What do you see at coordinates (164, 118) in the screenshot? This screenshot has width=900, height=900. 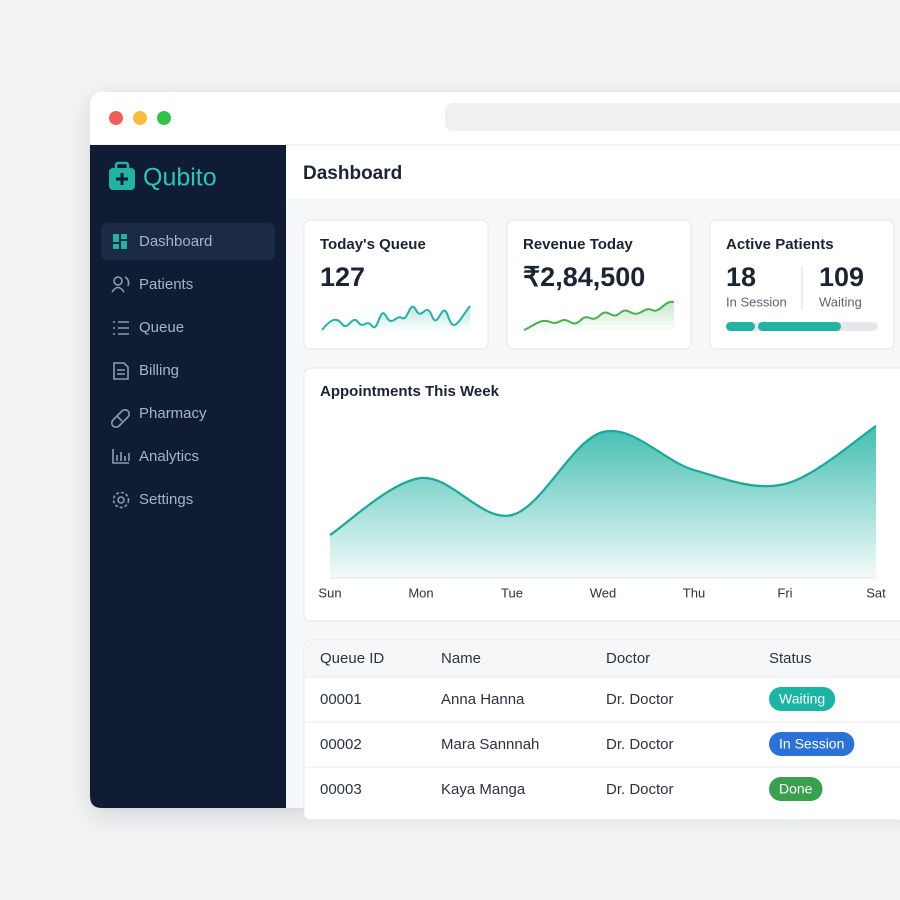 I see `maximize-button` at bounding box center [164, 118].